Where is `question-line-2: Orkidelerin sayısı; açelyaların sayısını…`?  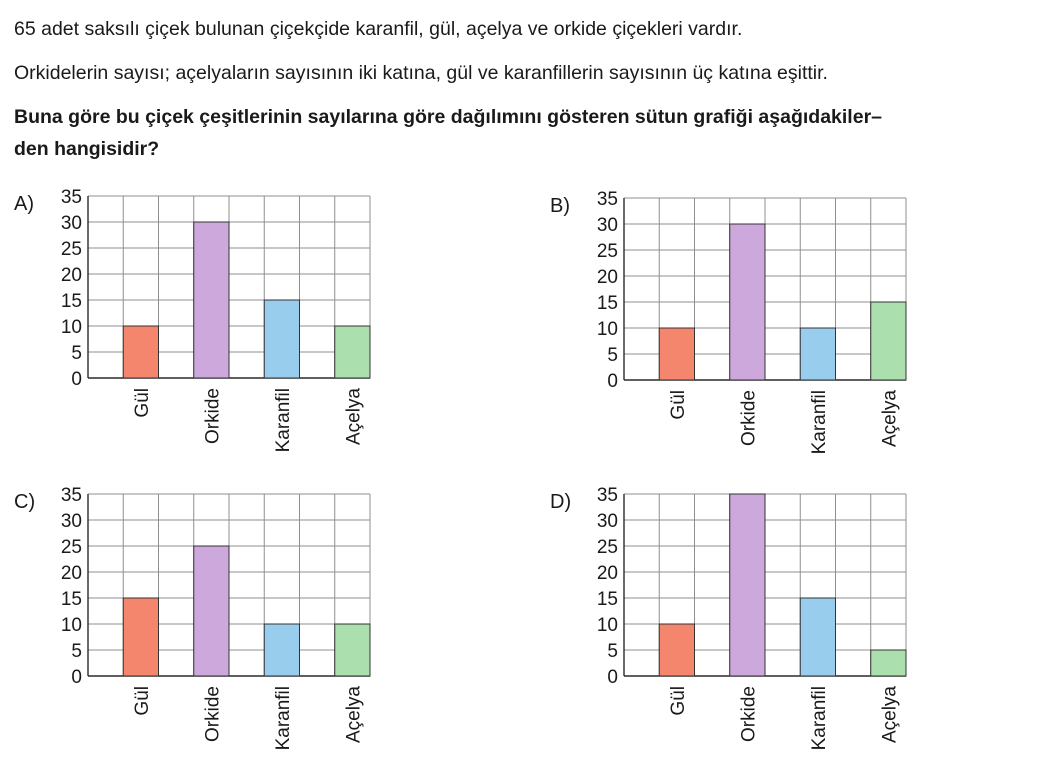
question-line-2: Orkidelerin sayısı; açelyaların sayısını… is located at coordinates (421, 73).